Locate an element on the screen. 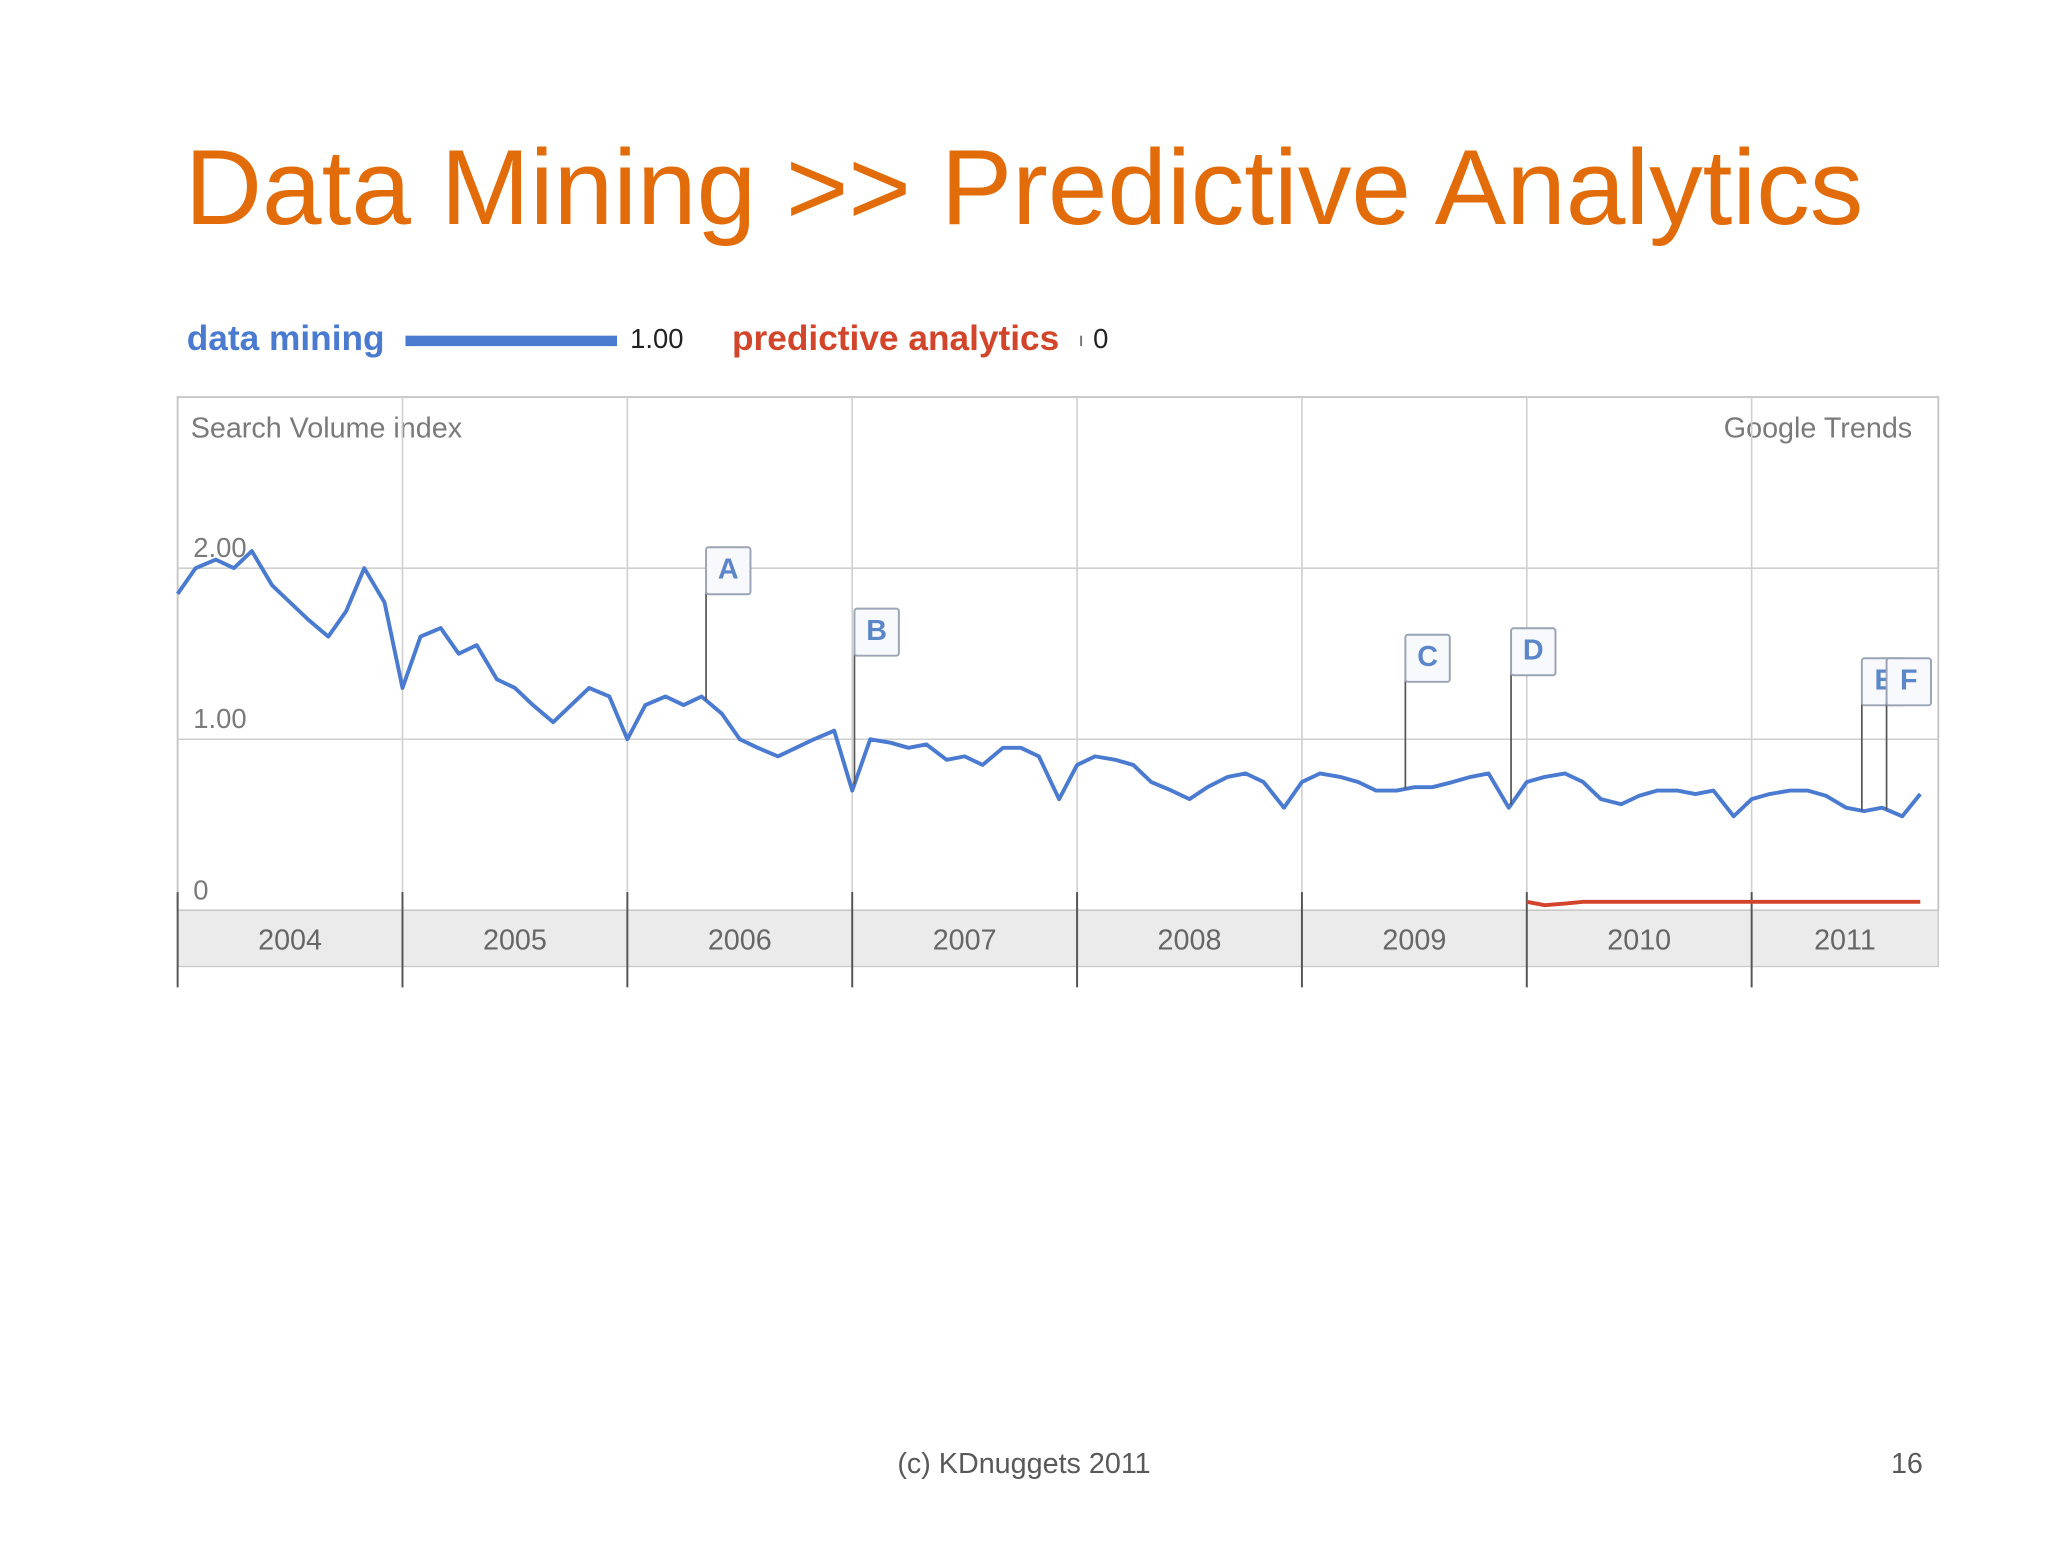  annotation-label: F is located at coordinates (1909, 680).